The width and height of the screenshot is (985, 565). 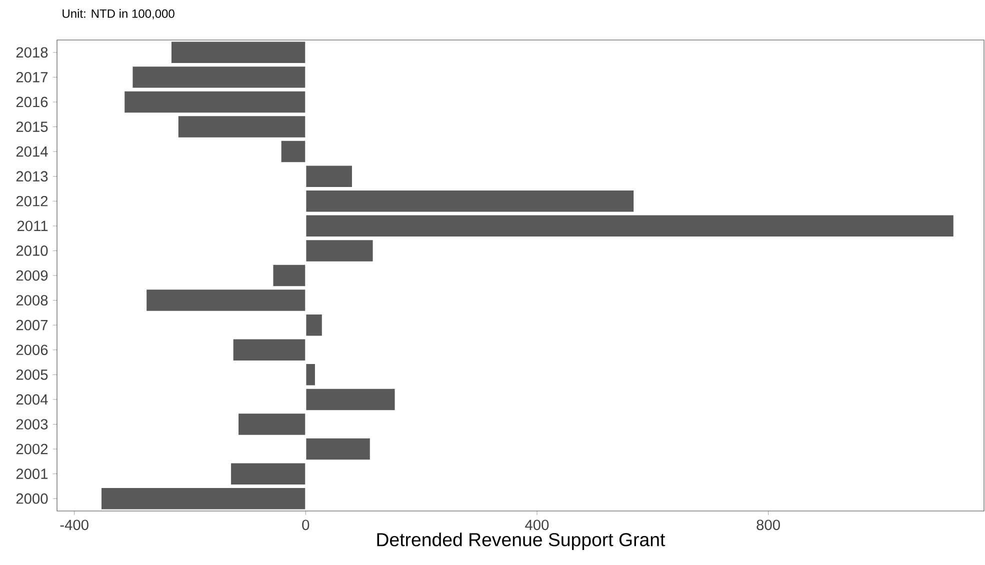 I want to click on y-tick-label: 2012, so click(x=32, y=201).